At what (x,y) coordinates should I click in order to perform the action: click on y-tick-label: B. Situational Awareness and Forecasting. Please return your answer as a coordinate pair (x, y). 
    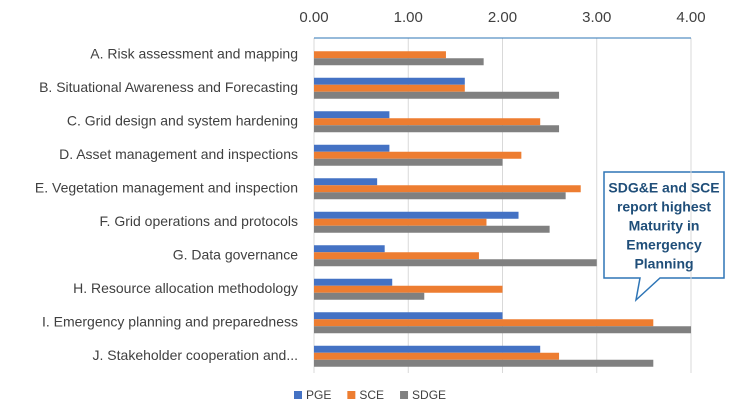
    Looking at the image, I should click on (168, 87).